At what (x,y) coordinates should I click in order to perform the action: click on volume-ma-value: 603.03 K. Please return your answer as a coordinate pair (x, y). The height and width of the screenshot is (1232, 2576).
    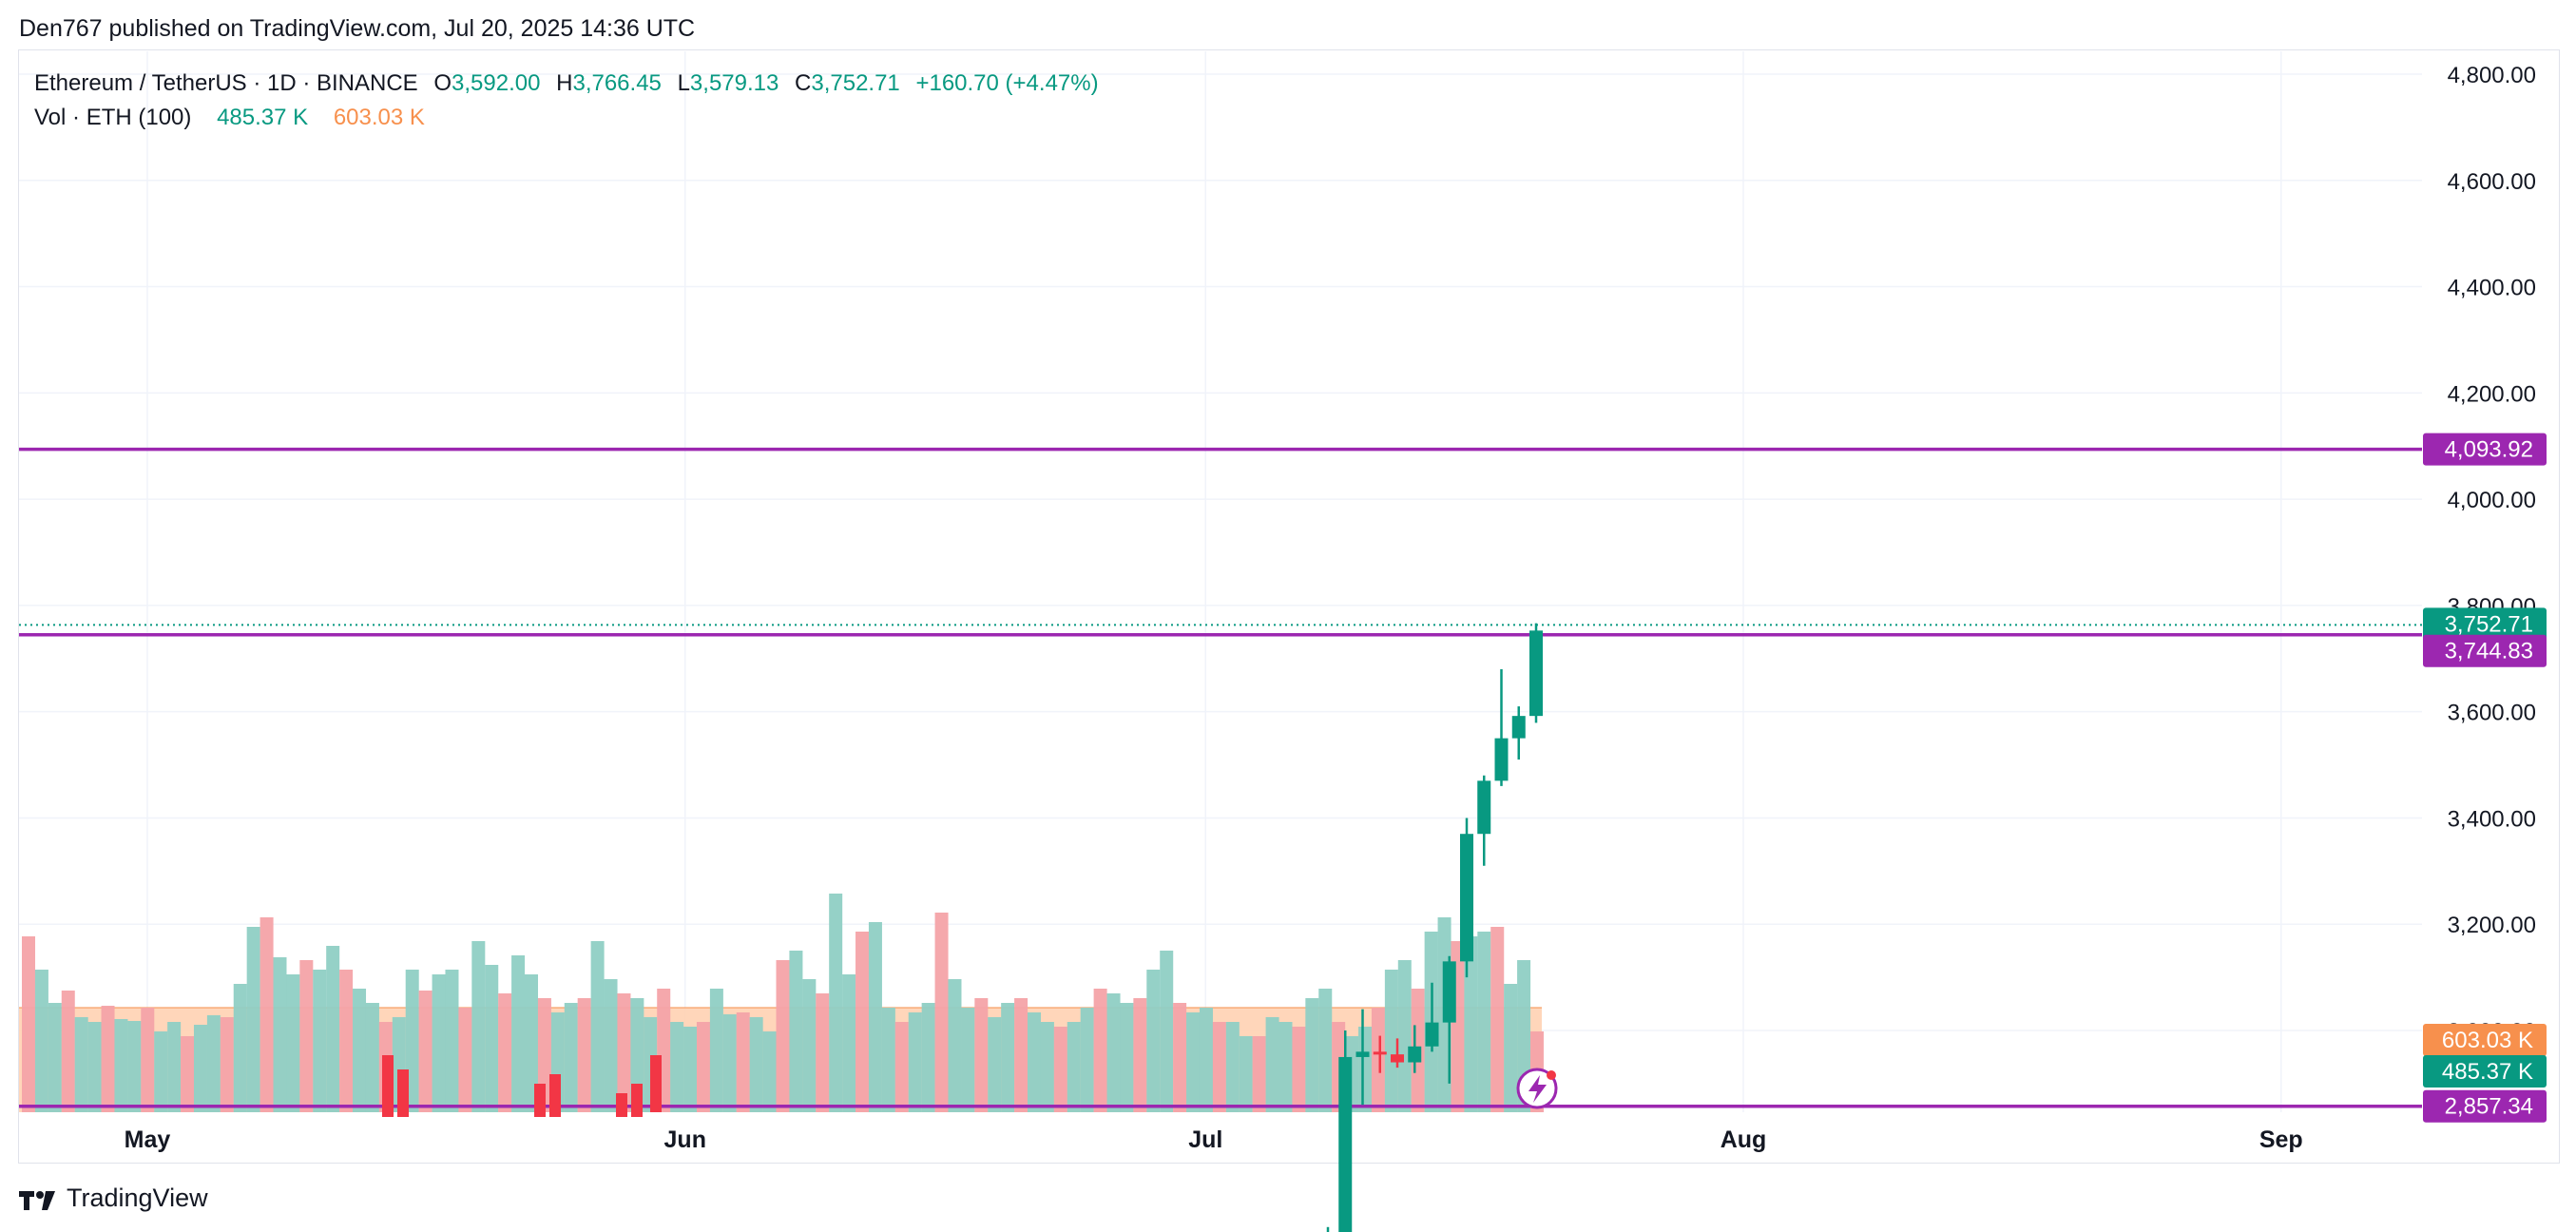
    Looking at the image, I should click on (379, 117).